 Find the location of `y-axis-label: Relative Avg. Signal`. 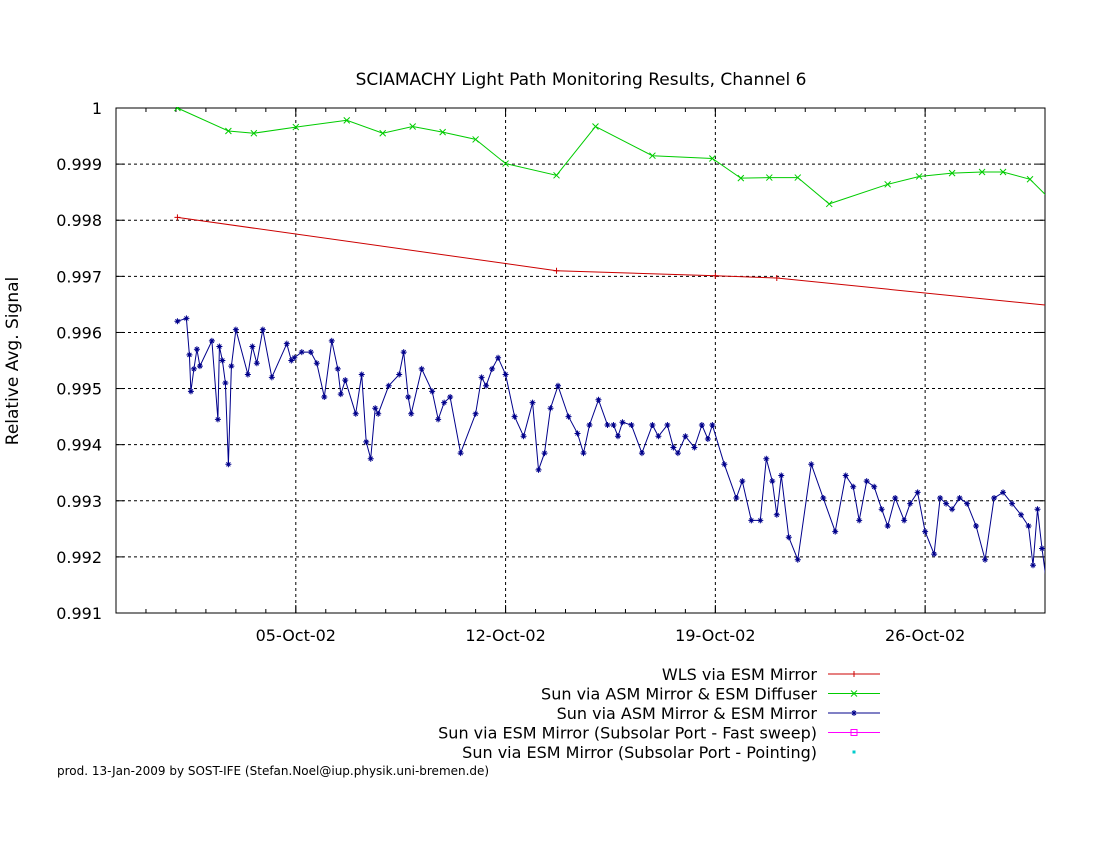

y-axis-label: Relative Avg. Signal is located at coordinates (13, 361).